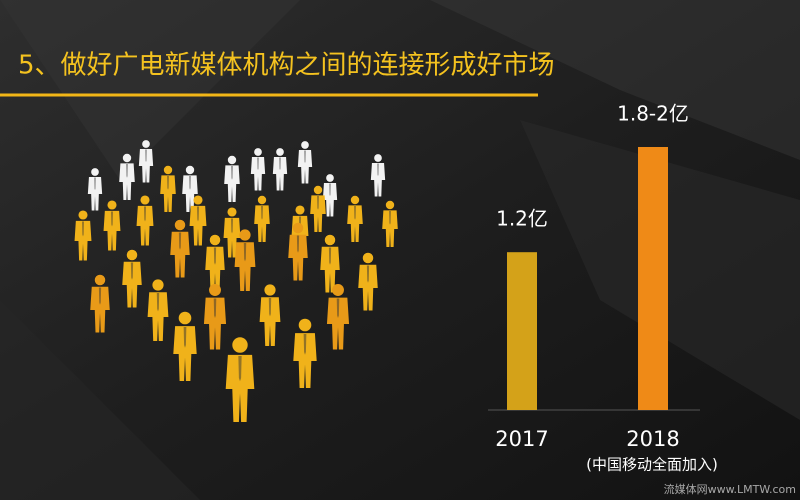 The height and width of the screenshot is (500, 800). I want to click on x-tick-label: 2018, so click(652, 439).